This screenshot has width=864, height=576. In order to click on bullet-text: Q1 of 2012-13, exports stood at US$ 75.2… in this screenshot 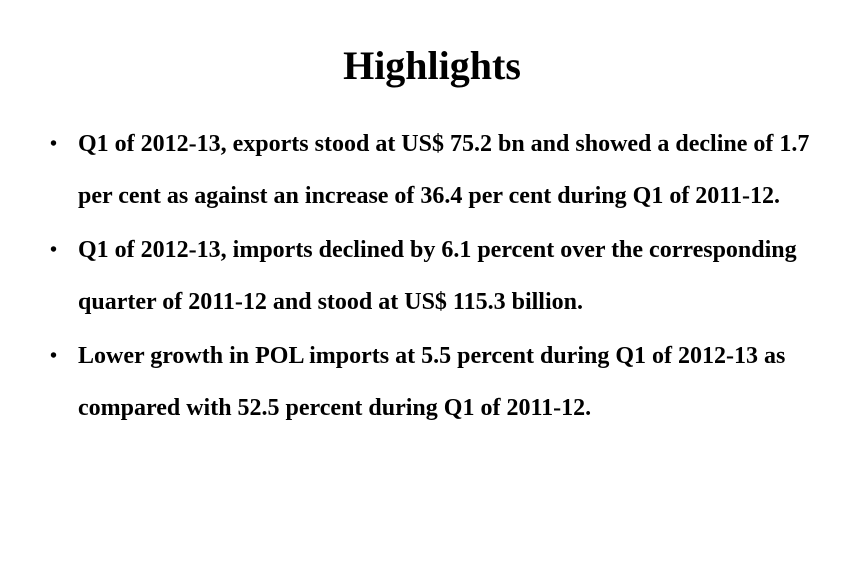, I will do `click(444, 170)`.